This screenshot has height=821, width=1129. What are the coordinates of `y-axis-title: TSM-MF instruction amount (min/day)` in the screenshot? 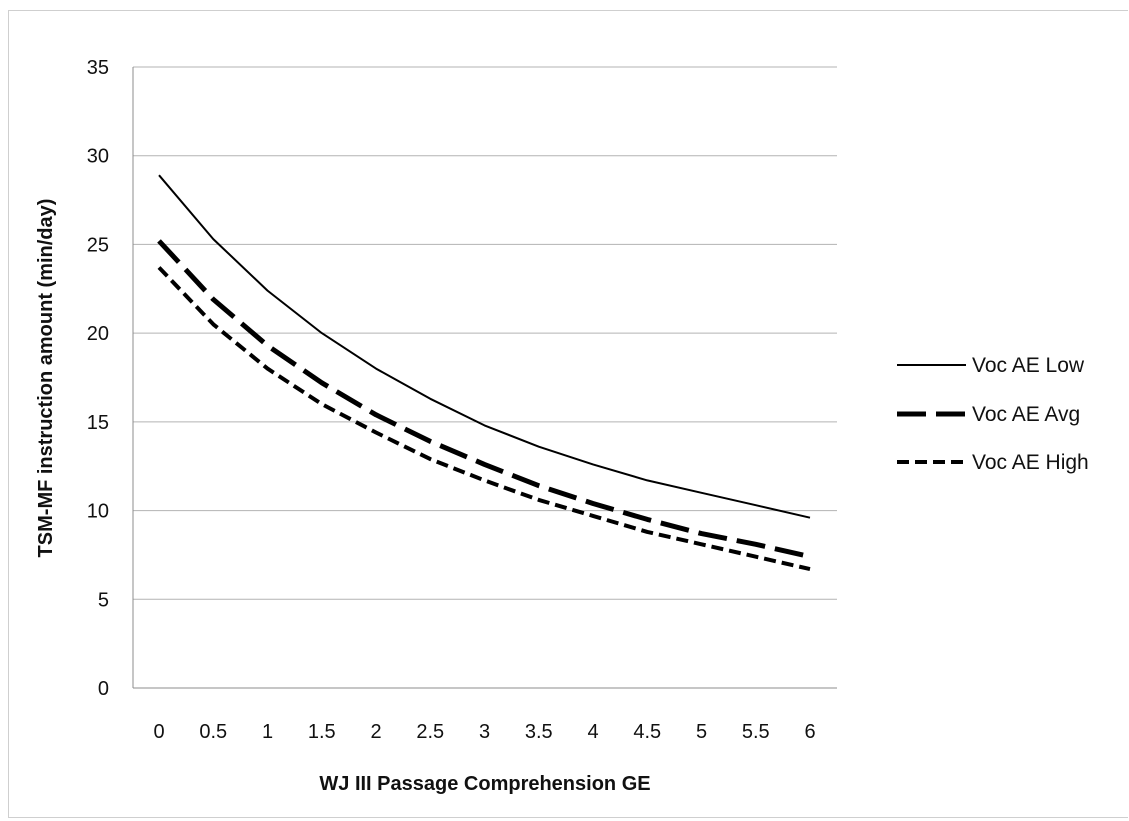 It's located at (46, 378).